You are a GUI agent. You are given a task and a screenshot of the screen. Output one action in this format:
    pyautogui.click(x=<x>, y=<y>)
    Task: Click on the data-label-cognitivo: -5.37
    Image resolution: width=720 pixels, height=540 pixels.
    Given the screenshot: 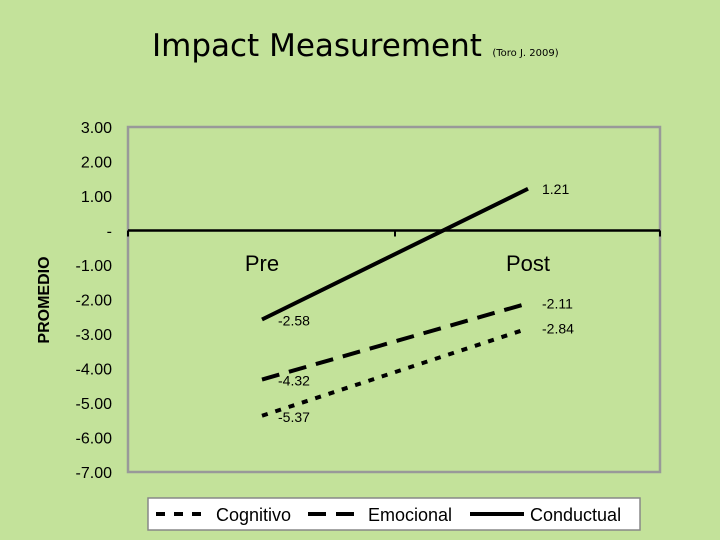 What is the action you would take?
    pyautogui.click(x=294, y=417)
    